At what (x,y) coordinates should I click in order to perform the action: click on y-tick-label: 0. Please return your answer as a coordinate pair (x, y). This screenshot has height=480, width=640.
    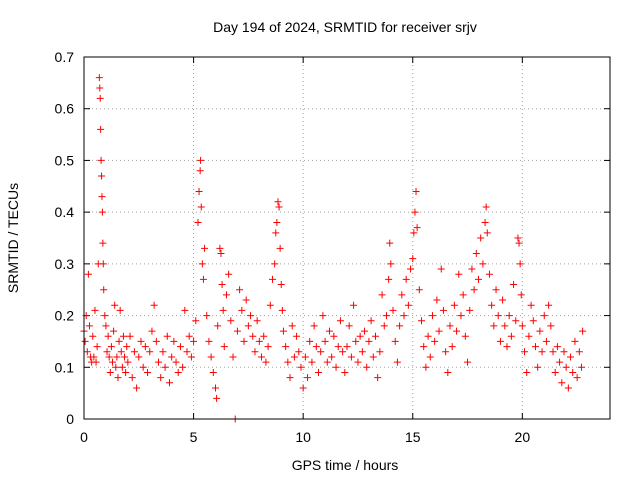
    Looking at the image, I should click on (70, 419).